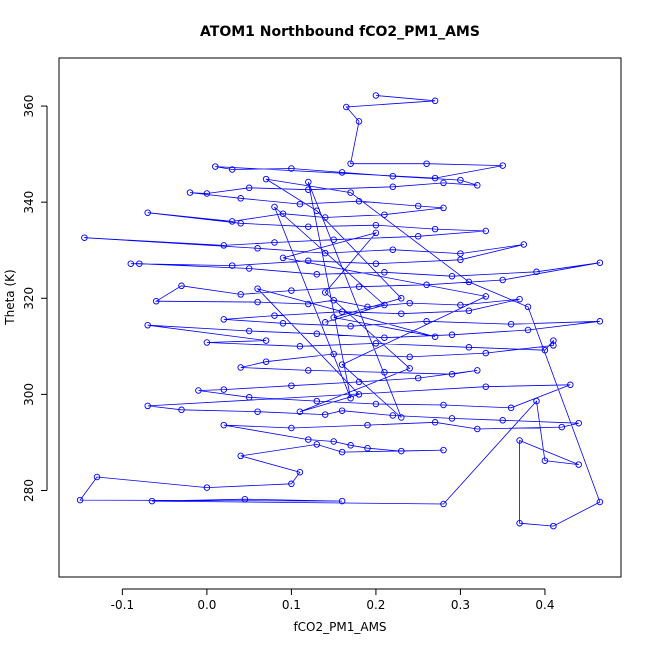 The image size is (650, 650). What do you see at coordinates (122, 605) in the screenshot?
I see `x-tick-label: -0.1` at bounding box center [122, 605].